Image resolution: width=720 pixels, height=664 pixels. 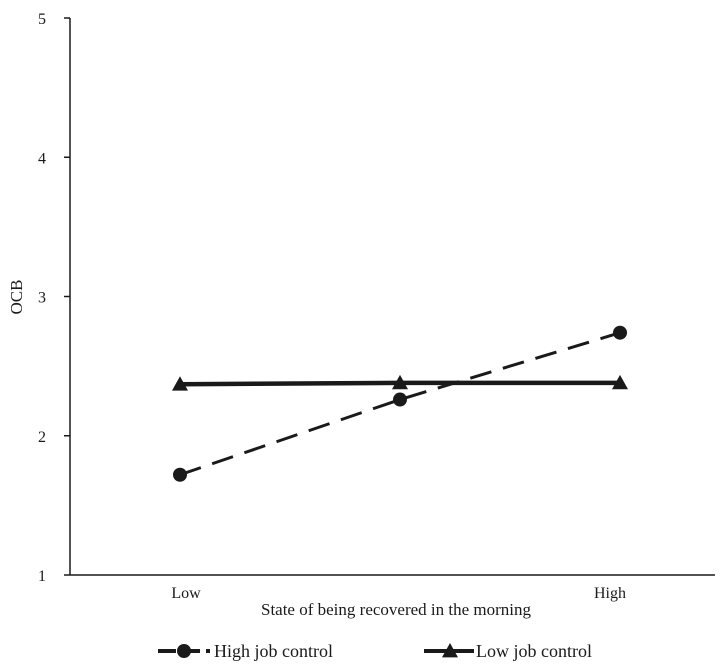 What do you see at coordinates (42, 158) in the screenshot?
I see `y-tick-label: 4` at bounding box center [42, 158].